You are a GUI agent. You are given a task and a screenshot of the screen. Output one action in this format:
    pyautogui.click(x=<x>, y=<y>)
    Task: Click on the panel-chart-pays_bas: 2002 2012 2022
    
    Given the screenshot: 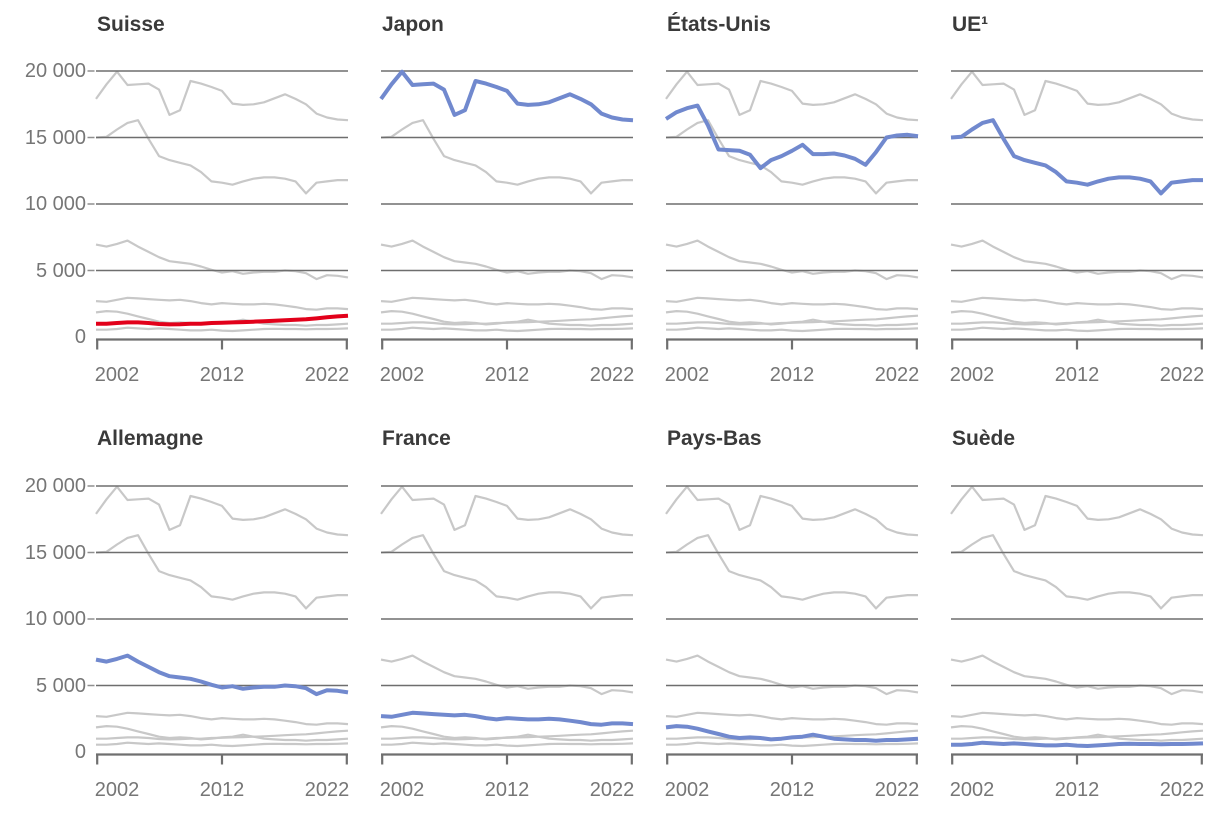 What is the action you would take?
    pyautogui.click(x=792, y=643)
    